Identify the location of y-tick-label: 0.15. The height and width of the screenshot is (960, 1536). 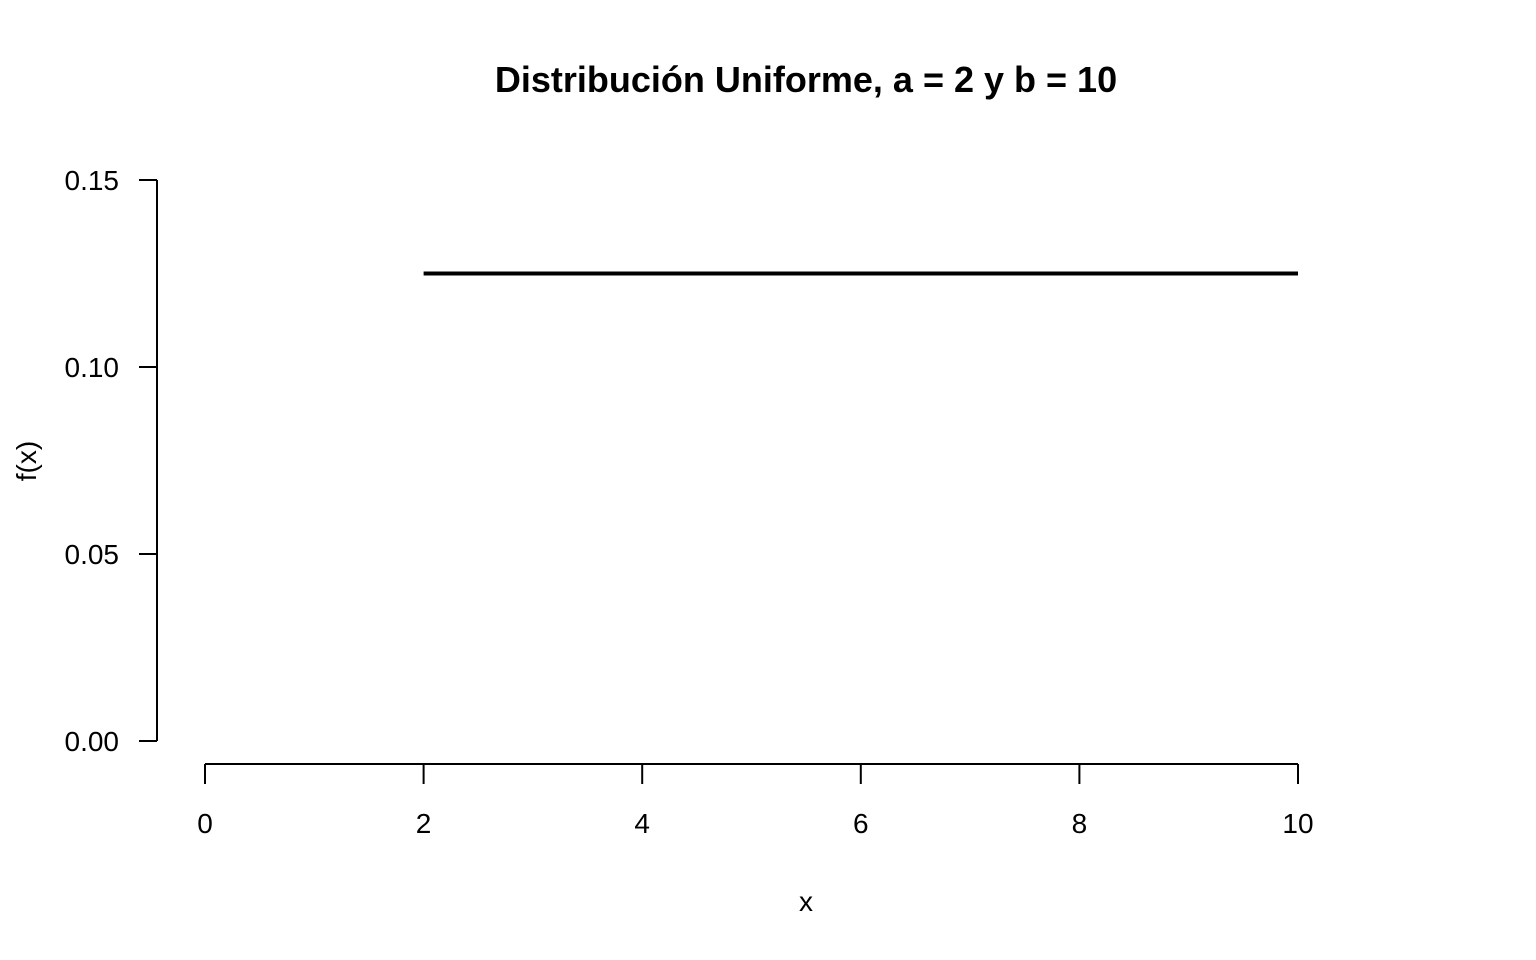
(92, 180).